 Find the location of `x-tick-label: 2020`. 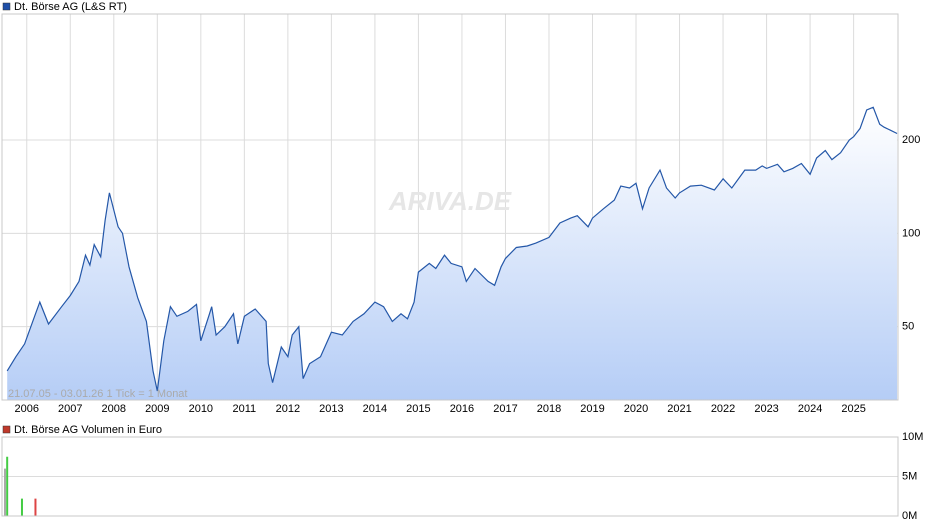

x-tick-label: 2020 is located at coordinates (636, 409).